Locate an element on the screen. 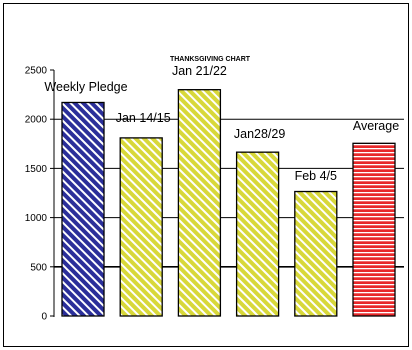  chart-title: THANKSGIVING CHART is located at coordinates (210, 59).